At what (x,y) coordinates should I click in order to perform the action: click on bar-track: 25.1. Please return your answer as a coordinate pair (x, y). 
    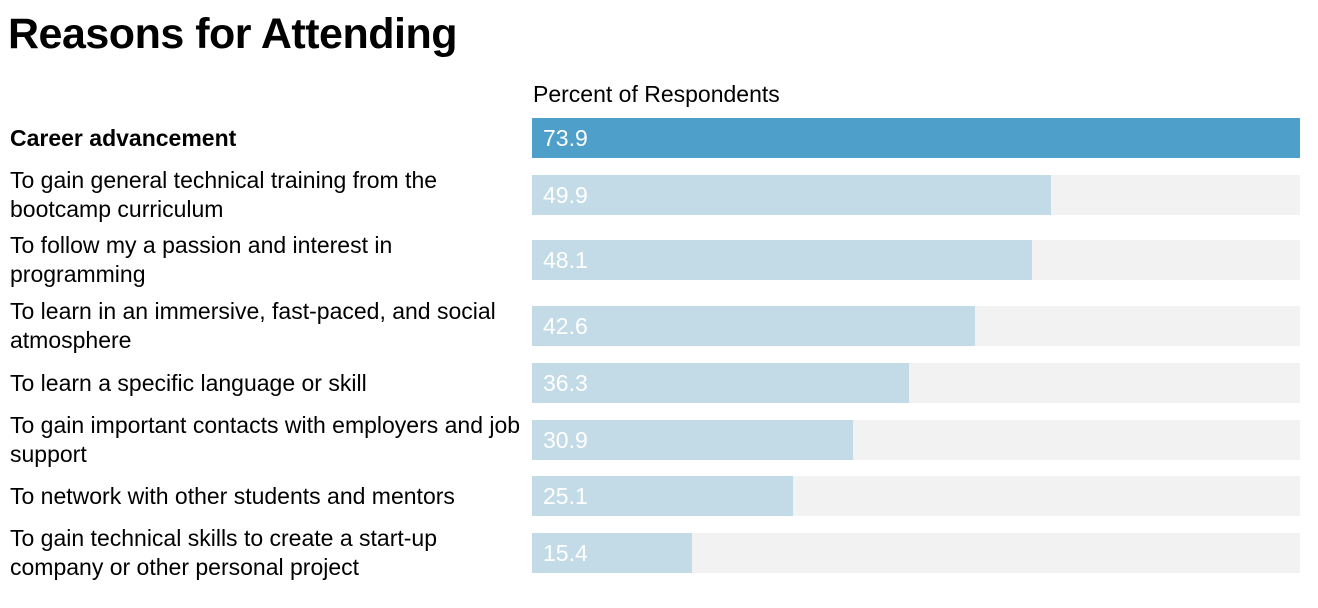
    Looking at the image, I should click on (916, 496).